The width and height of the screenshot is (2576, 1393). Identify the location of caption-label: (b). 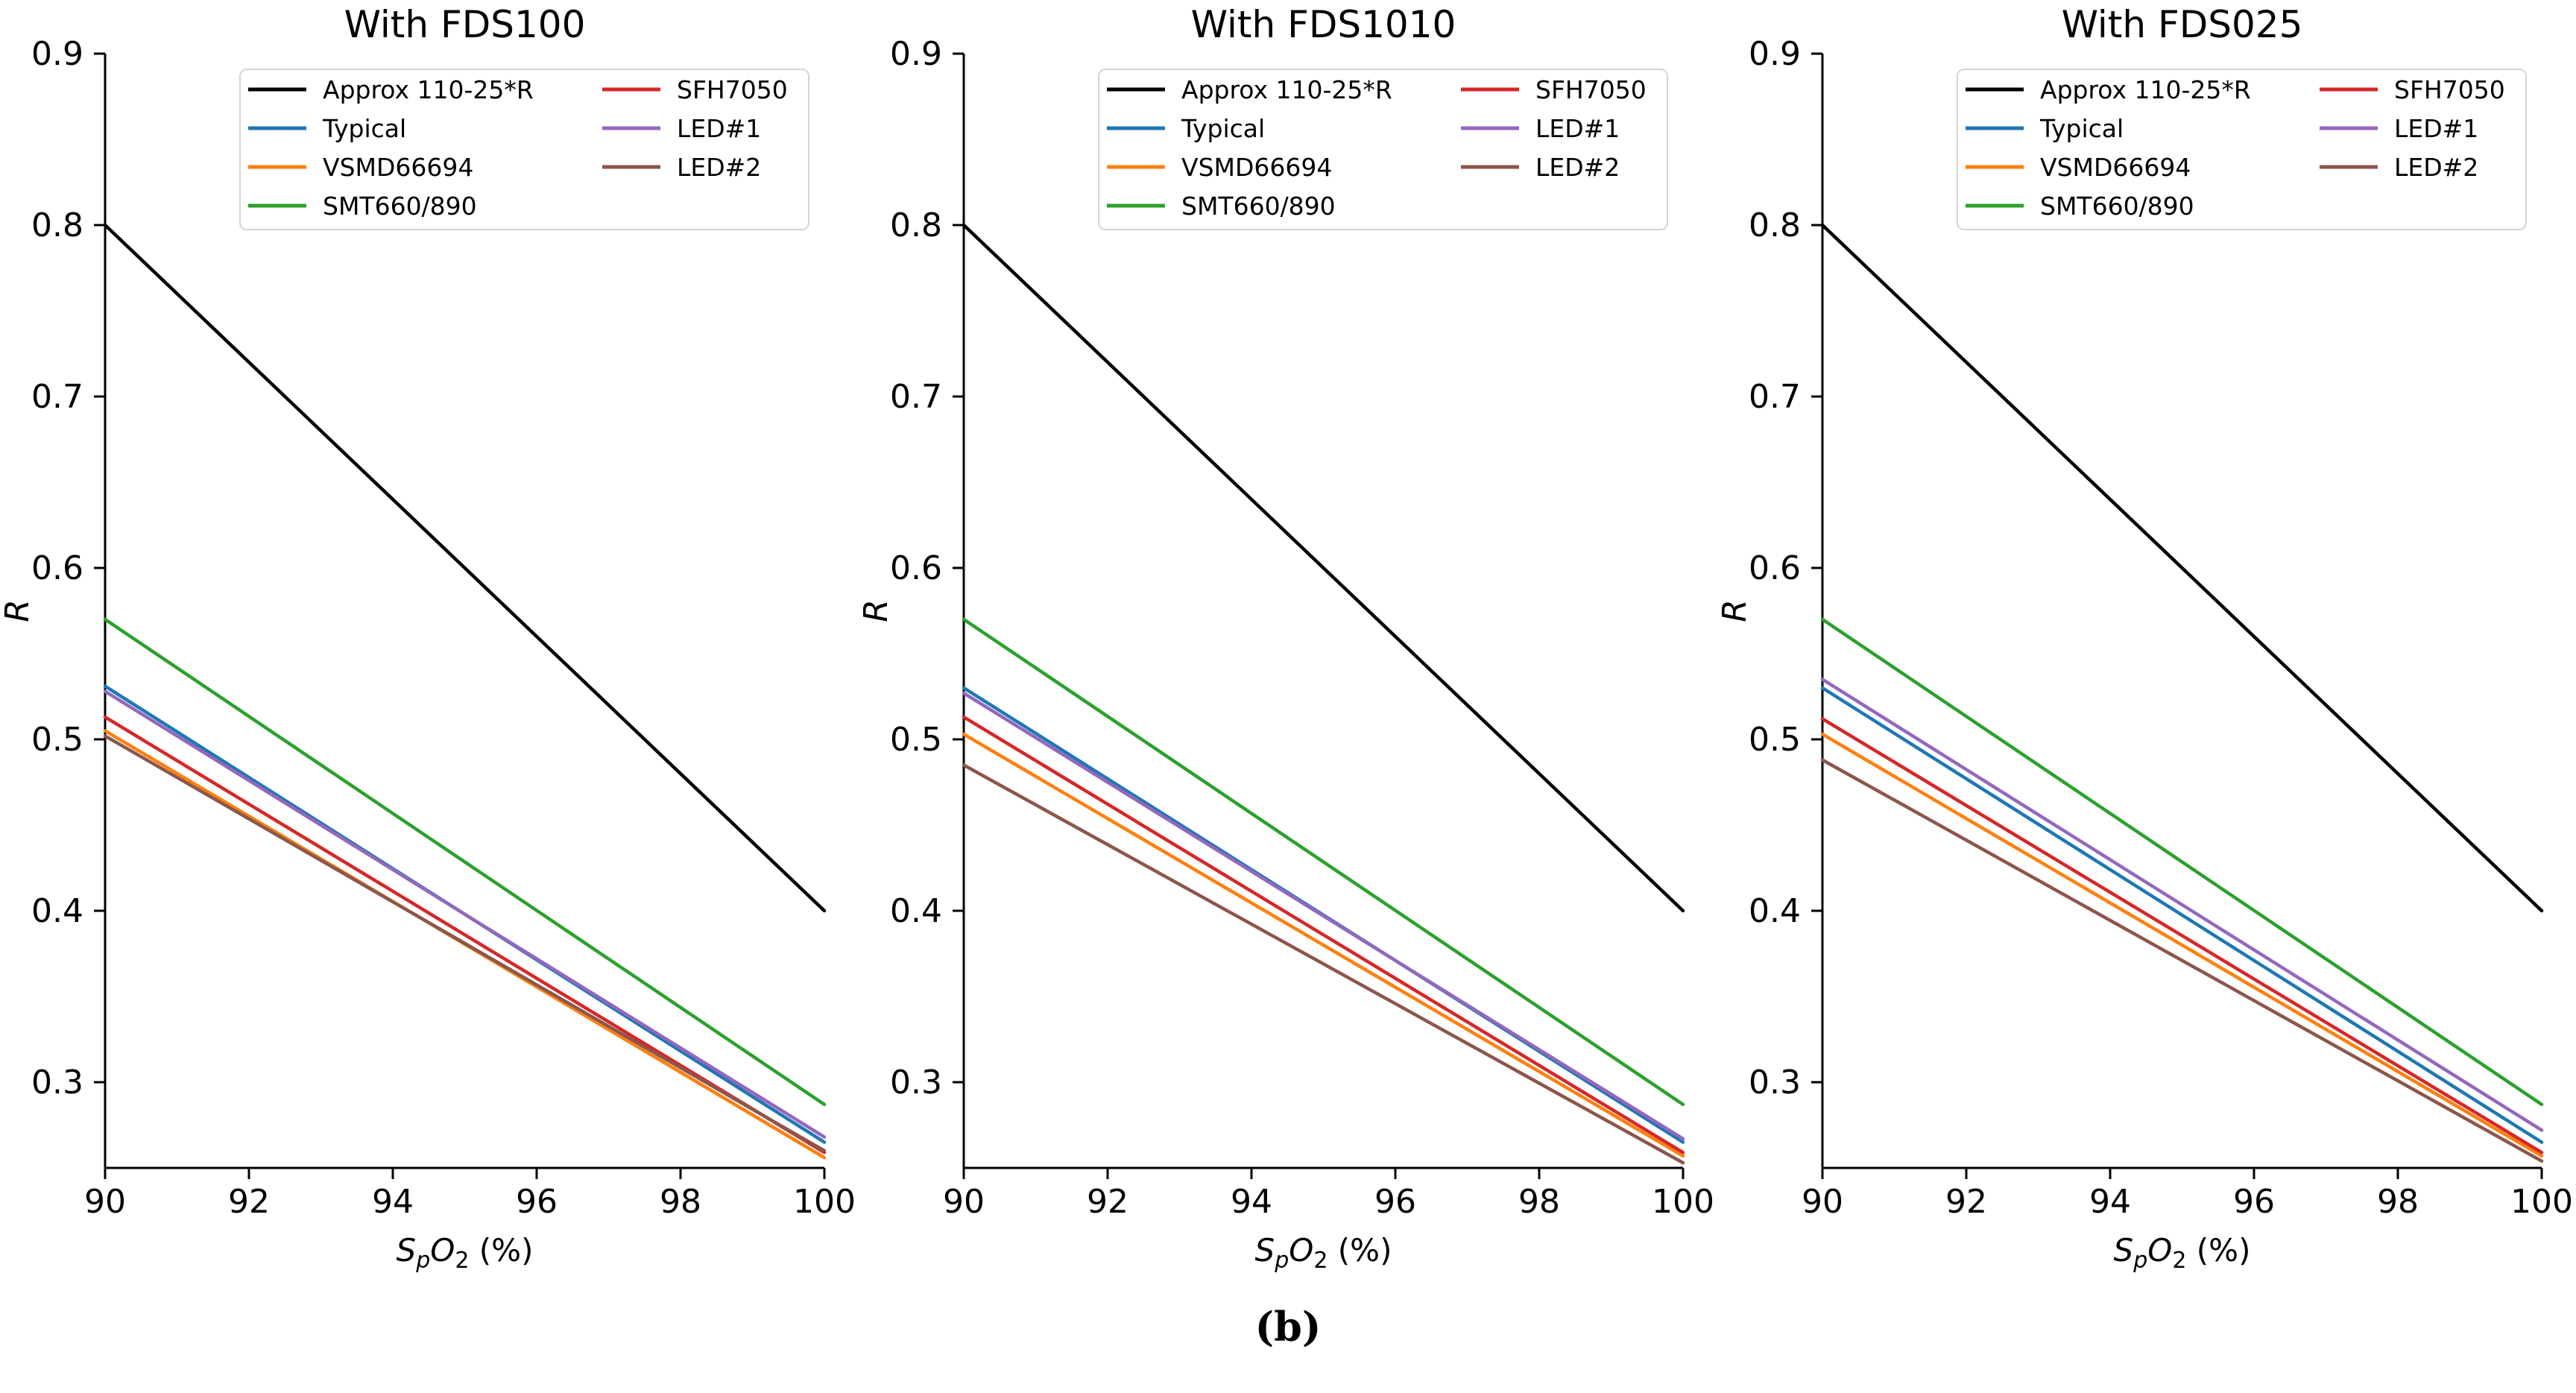
(1288, 1327).